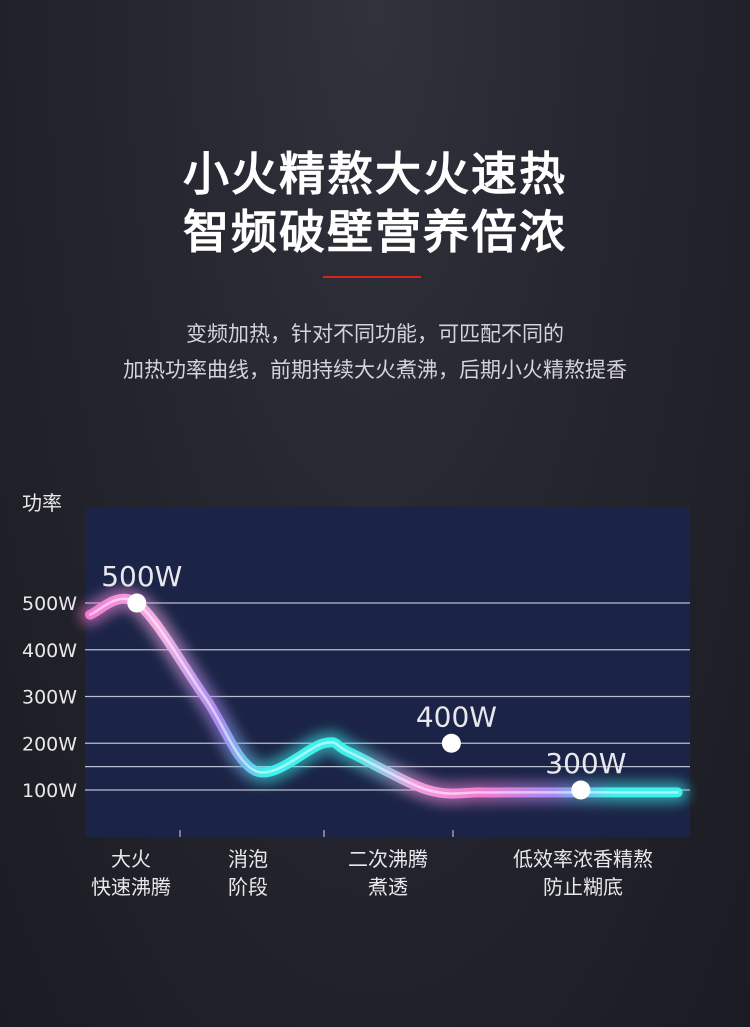 The image size is (750, 1027). Describe the element at coordinates (375, 174) in the screenshot. I see `headline-line-1: 小火精熬大火速热` at that location.